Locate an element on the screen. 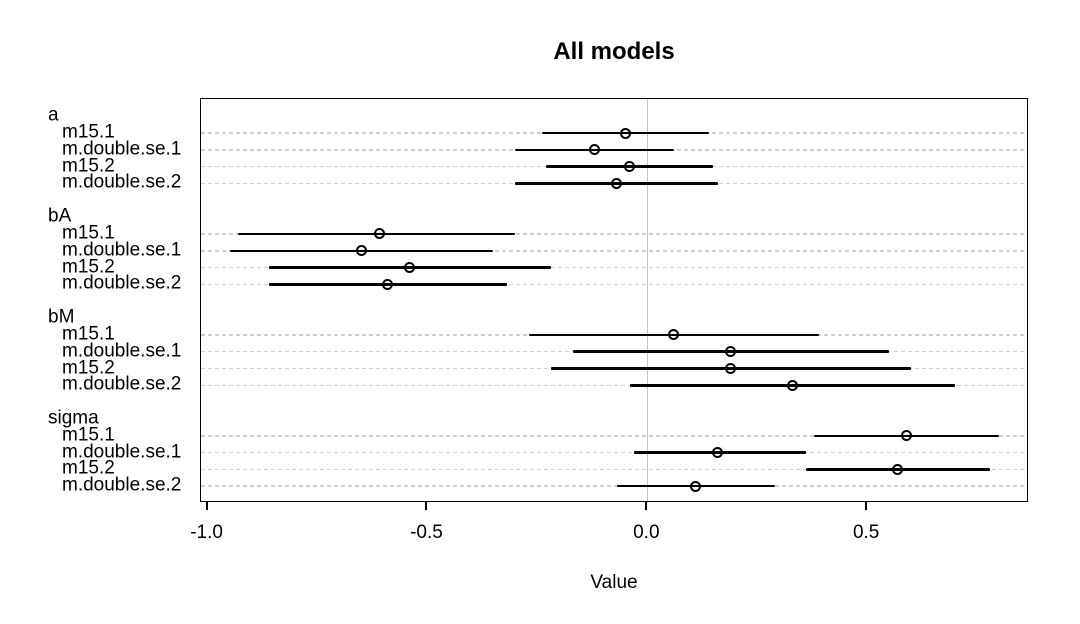 This screenshot has width=1080, height=624. chart-title: All models is located at coordinates (614, 51).